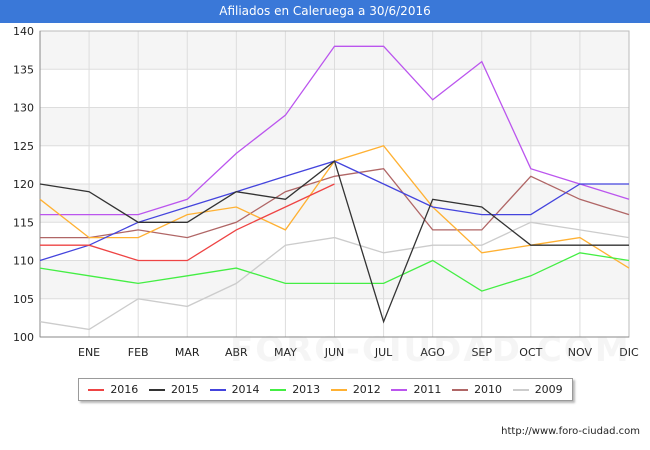  Describe the element at coordinates (89, 352) in the screenshot. I see `x-tick-label: ENE` at that location.